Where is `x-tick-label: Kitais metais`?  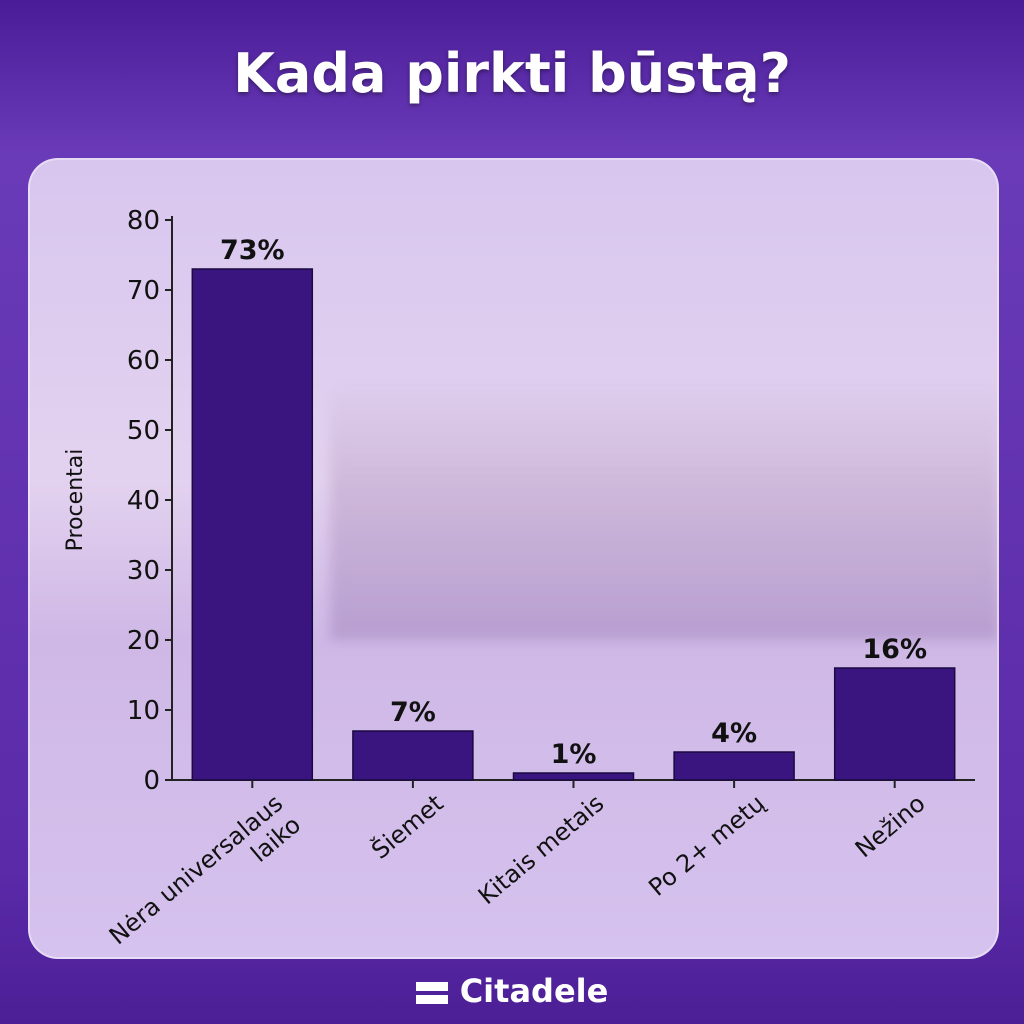
x-tick-label: Kitais metais is located at coordinates (541, 849).